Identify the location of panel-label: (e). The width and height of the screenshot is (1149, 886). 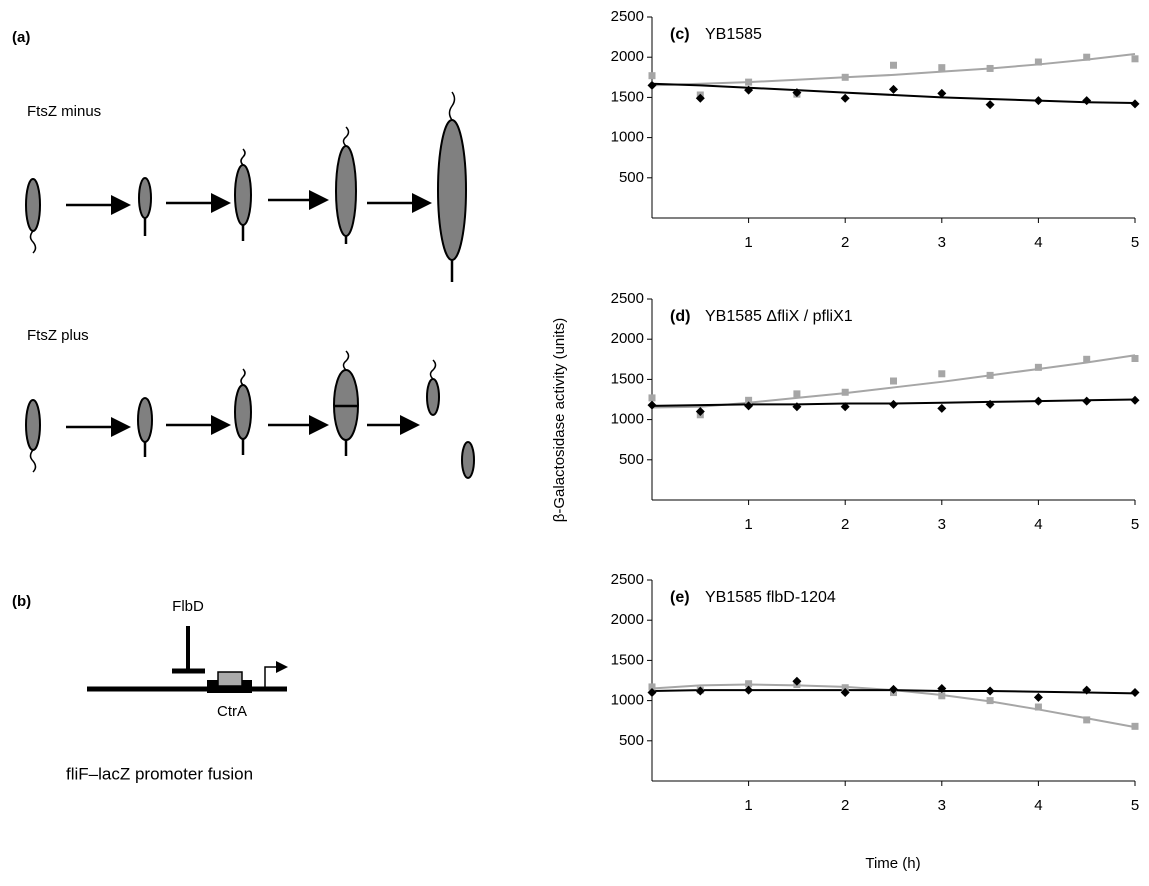
(680, 597).